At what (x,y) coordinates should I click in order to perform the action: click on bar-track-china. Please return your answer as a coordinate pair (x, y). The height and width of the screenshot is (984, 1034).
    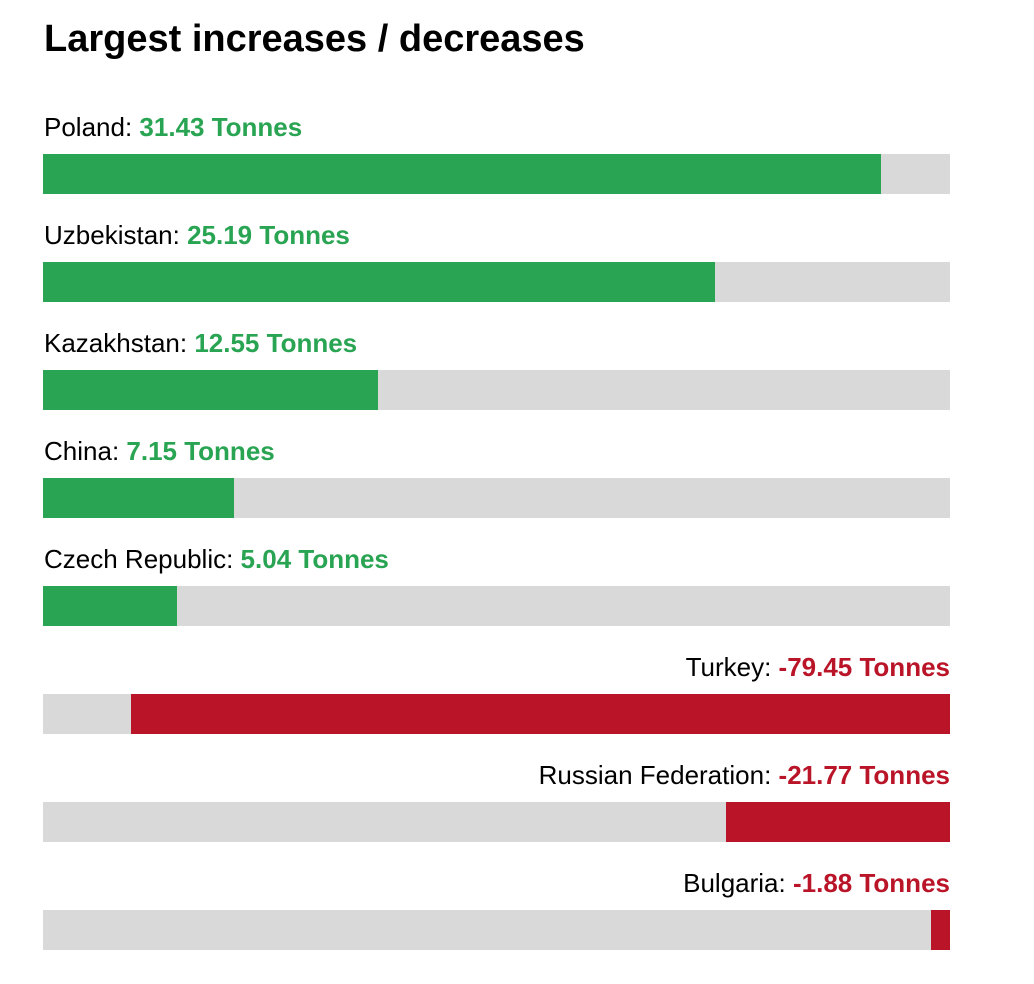
    Looking at the image, I should click on (496, 498).